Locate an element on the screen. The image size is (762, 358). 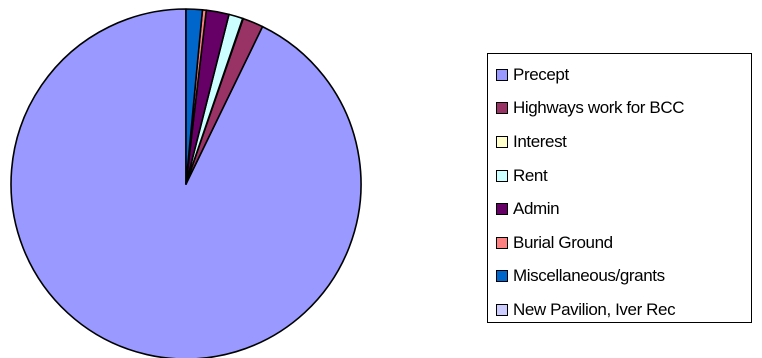
legend-label: Precept is located at coordinates (541, 74).